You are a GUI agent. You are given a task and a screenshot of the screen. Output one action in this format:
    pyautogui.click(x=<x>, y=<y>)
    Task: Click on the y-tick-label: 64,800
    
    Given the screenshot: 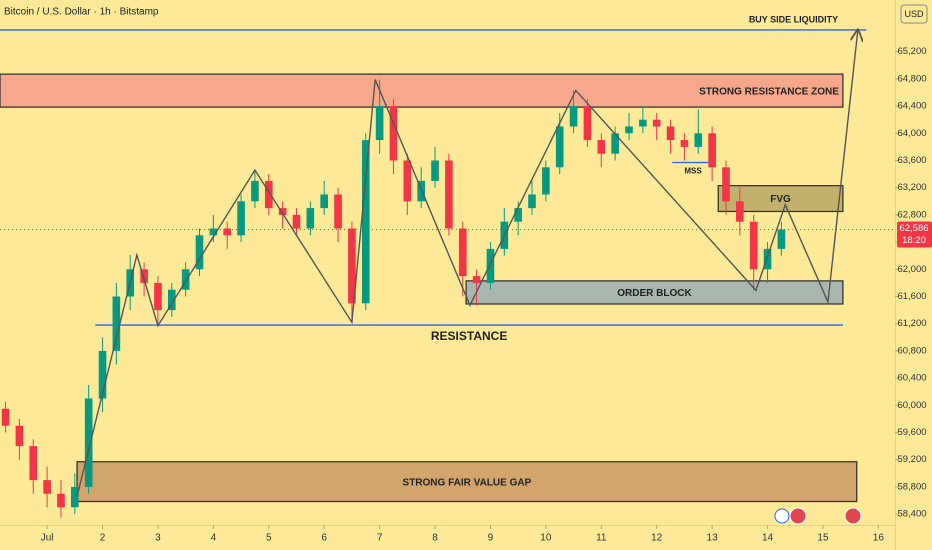 What is the action you would take?
    pyautogui.click(x=911, y=78)
    